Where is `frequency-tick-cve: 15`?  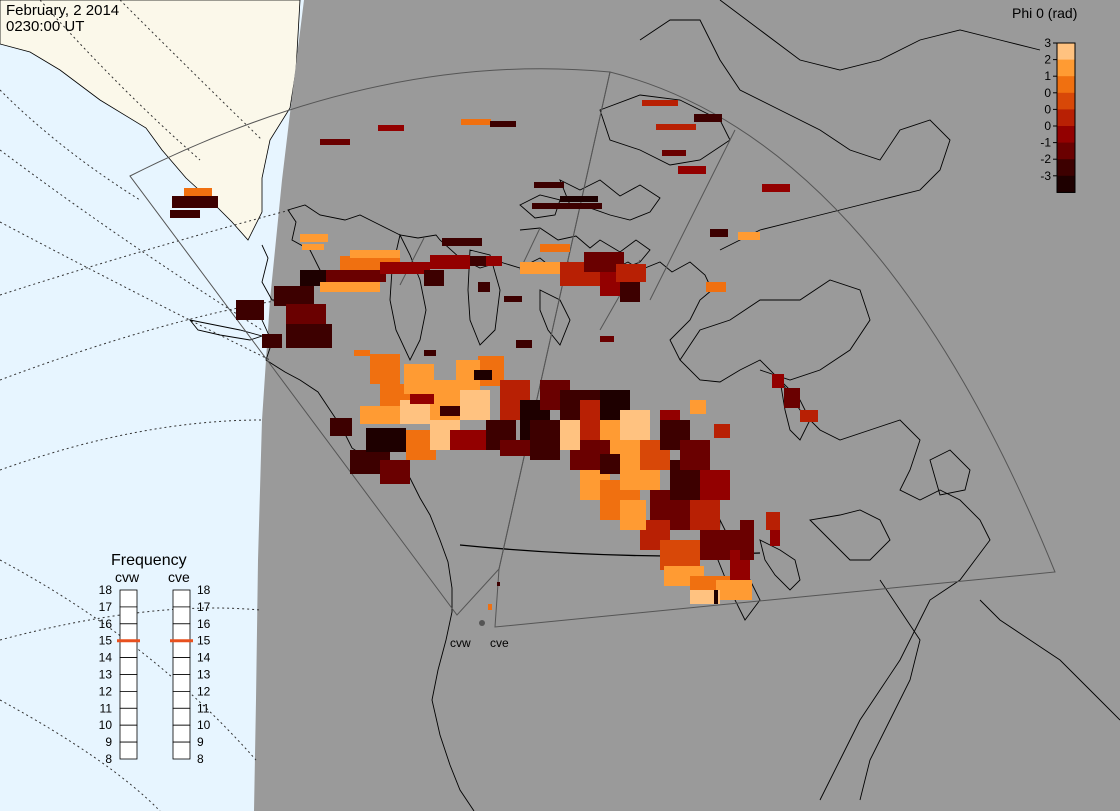
frequency-tick-cve: 15 is located at coordinates (204, 641).